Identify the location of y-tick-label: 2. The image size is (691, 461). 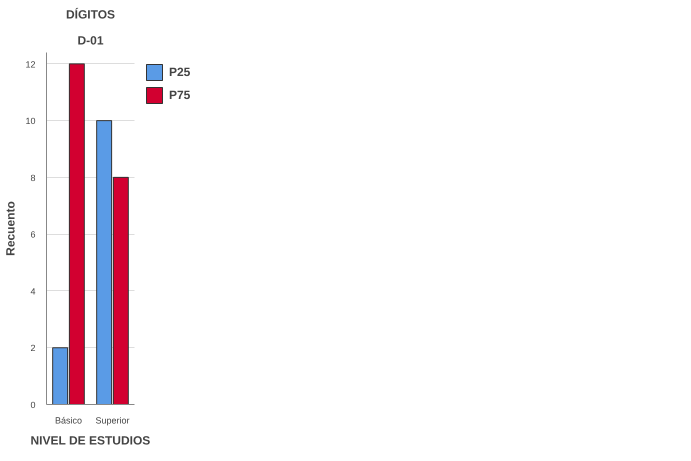
(33, 348).